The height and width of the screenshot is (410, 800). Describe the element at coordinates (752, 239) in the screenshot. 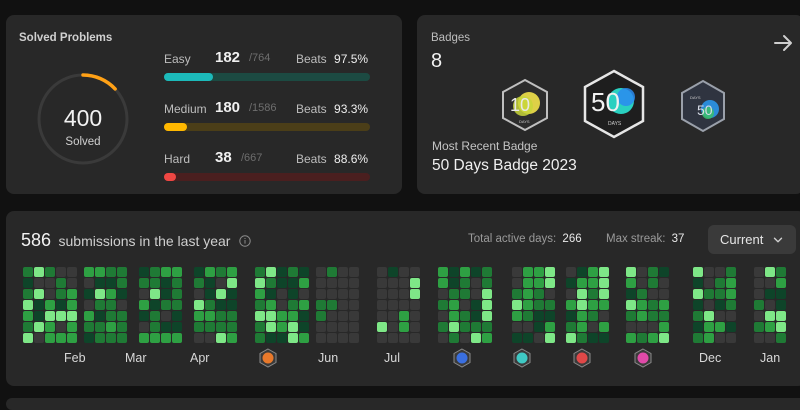

I see `year-selector-dropdown: Current` at that location.